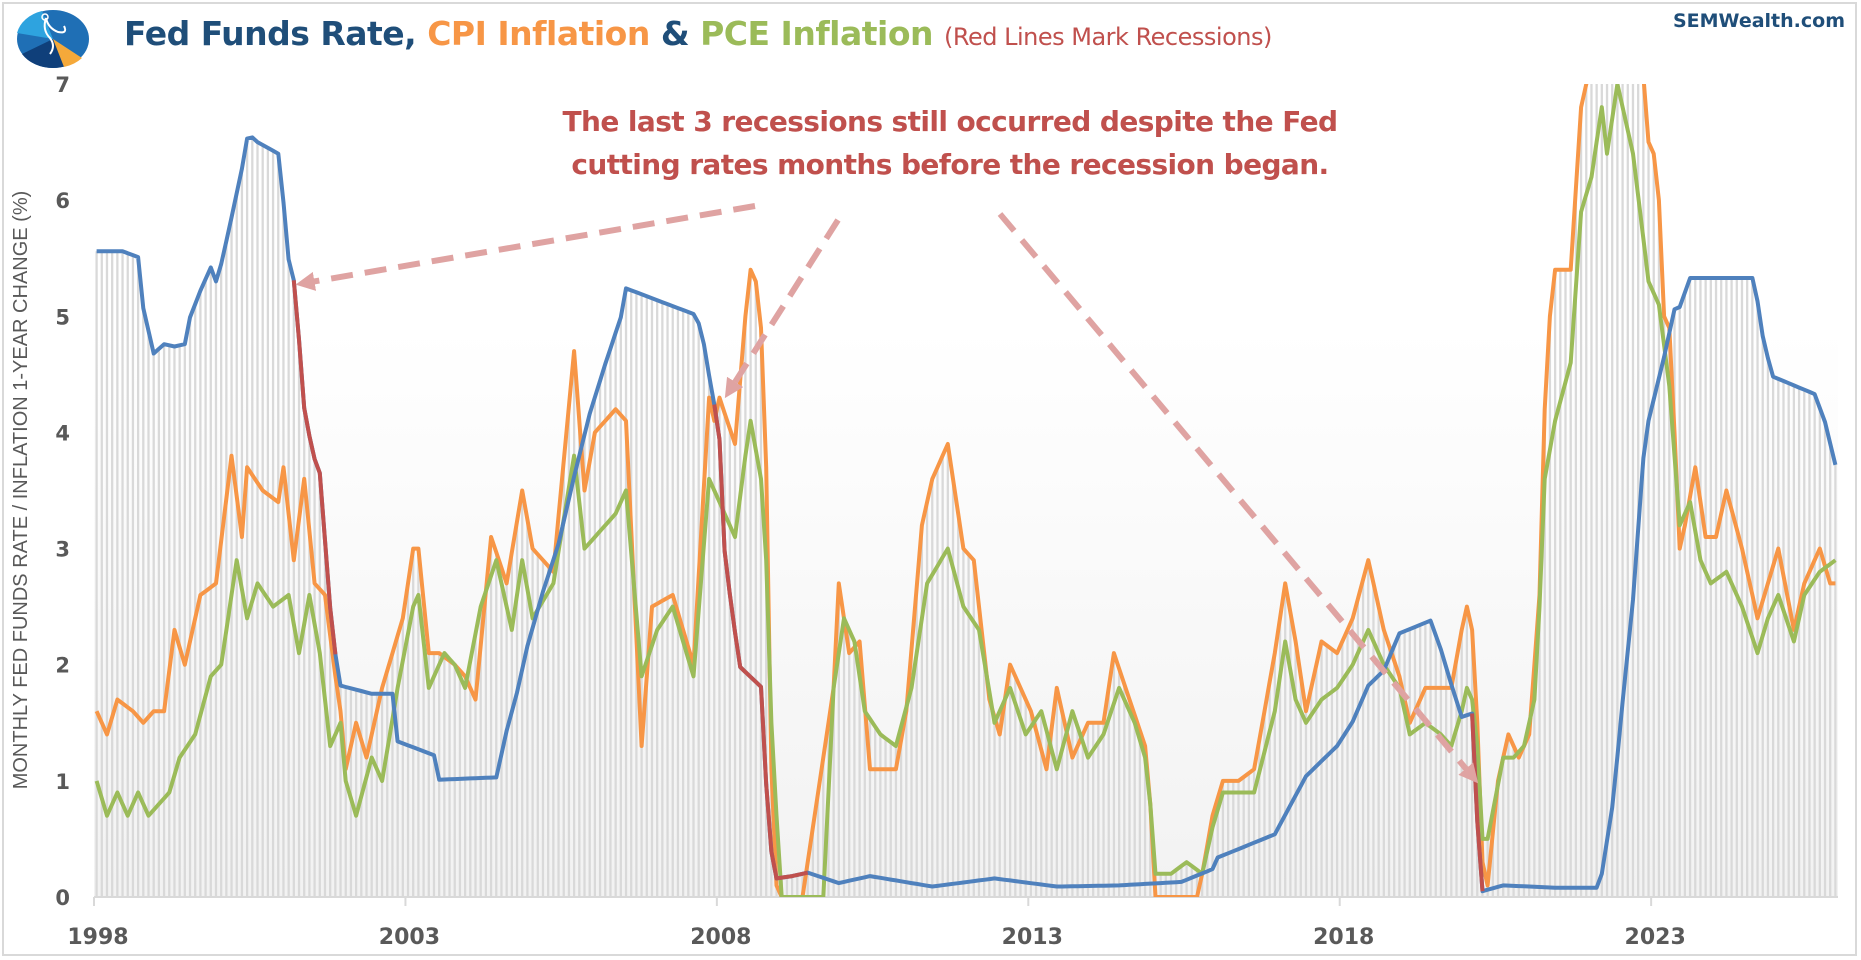 The width and height of the screenshot is (1861, 960). What do you see at coordinates (1758, 21) in the screenshot?
I see `brand-link: SEMWealth.com` at bounding box center [1758, 21].